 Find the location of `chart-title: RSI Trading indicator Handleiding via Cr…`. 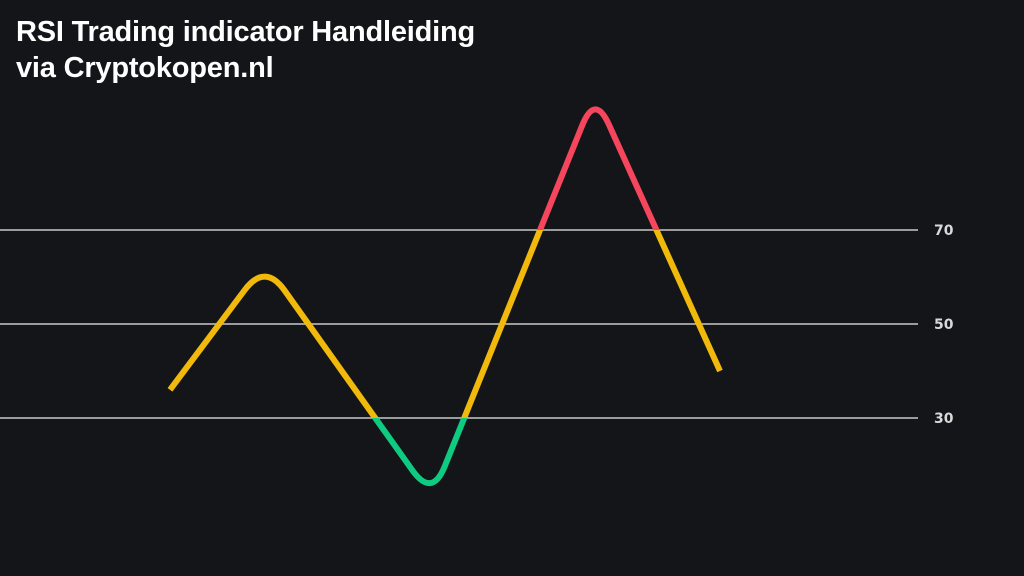

chart-title: RSI Trading indicator Handleiding via Cr… is located at coordinates (245, 50).